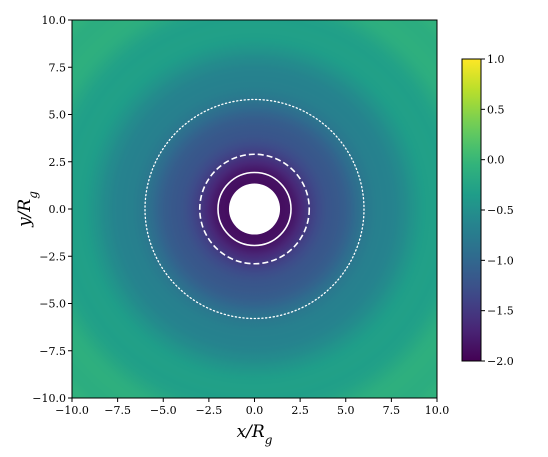 Image resolution: width=548 pixels, height=457 pixels. Describe the element at coordinates (49, 398) in the screenshot. I see `y-tick-label: −10.0` at that location.